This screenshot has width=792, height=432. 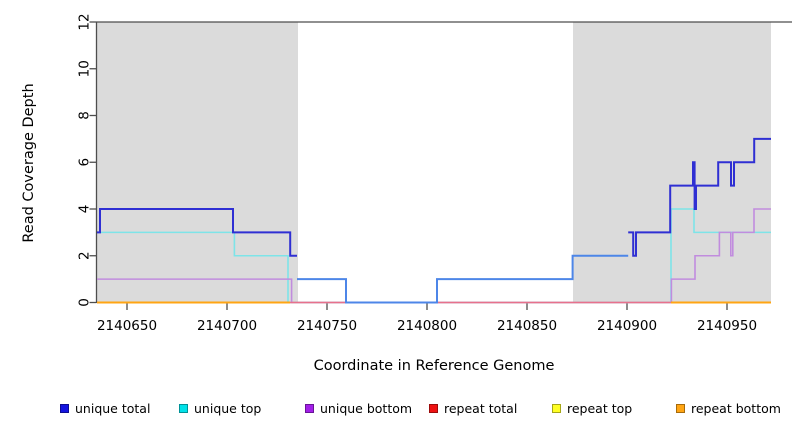 I want to click on x-tick-label: 2140650, so click(x=127, y=326).